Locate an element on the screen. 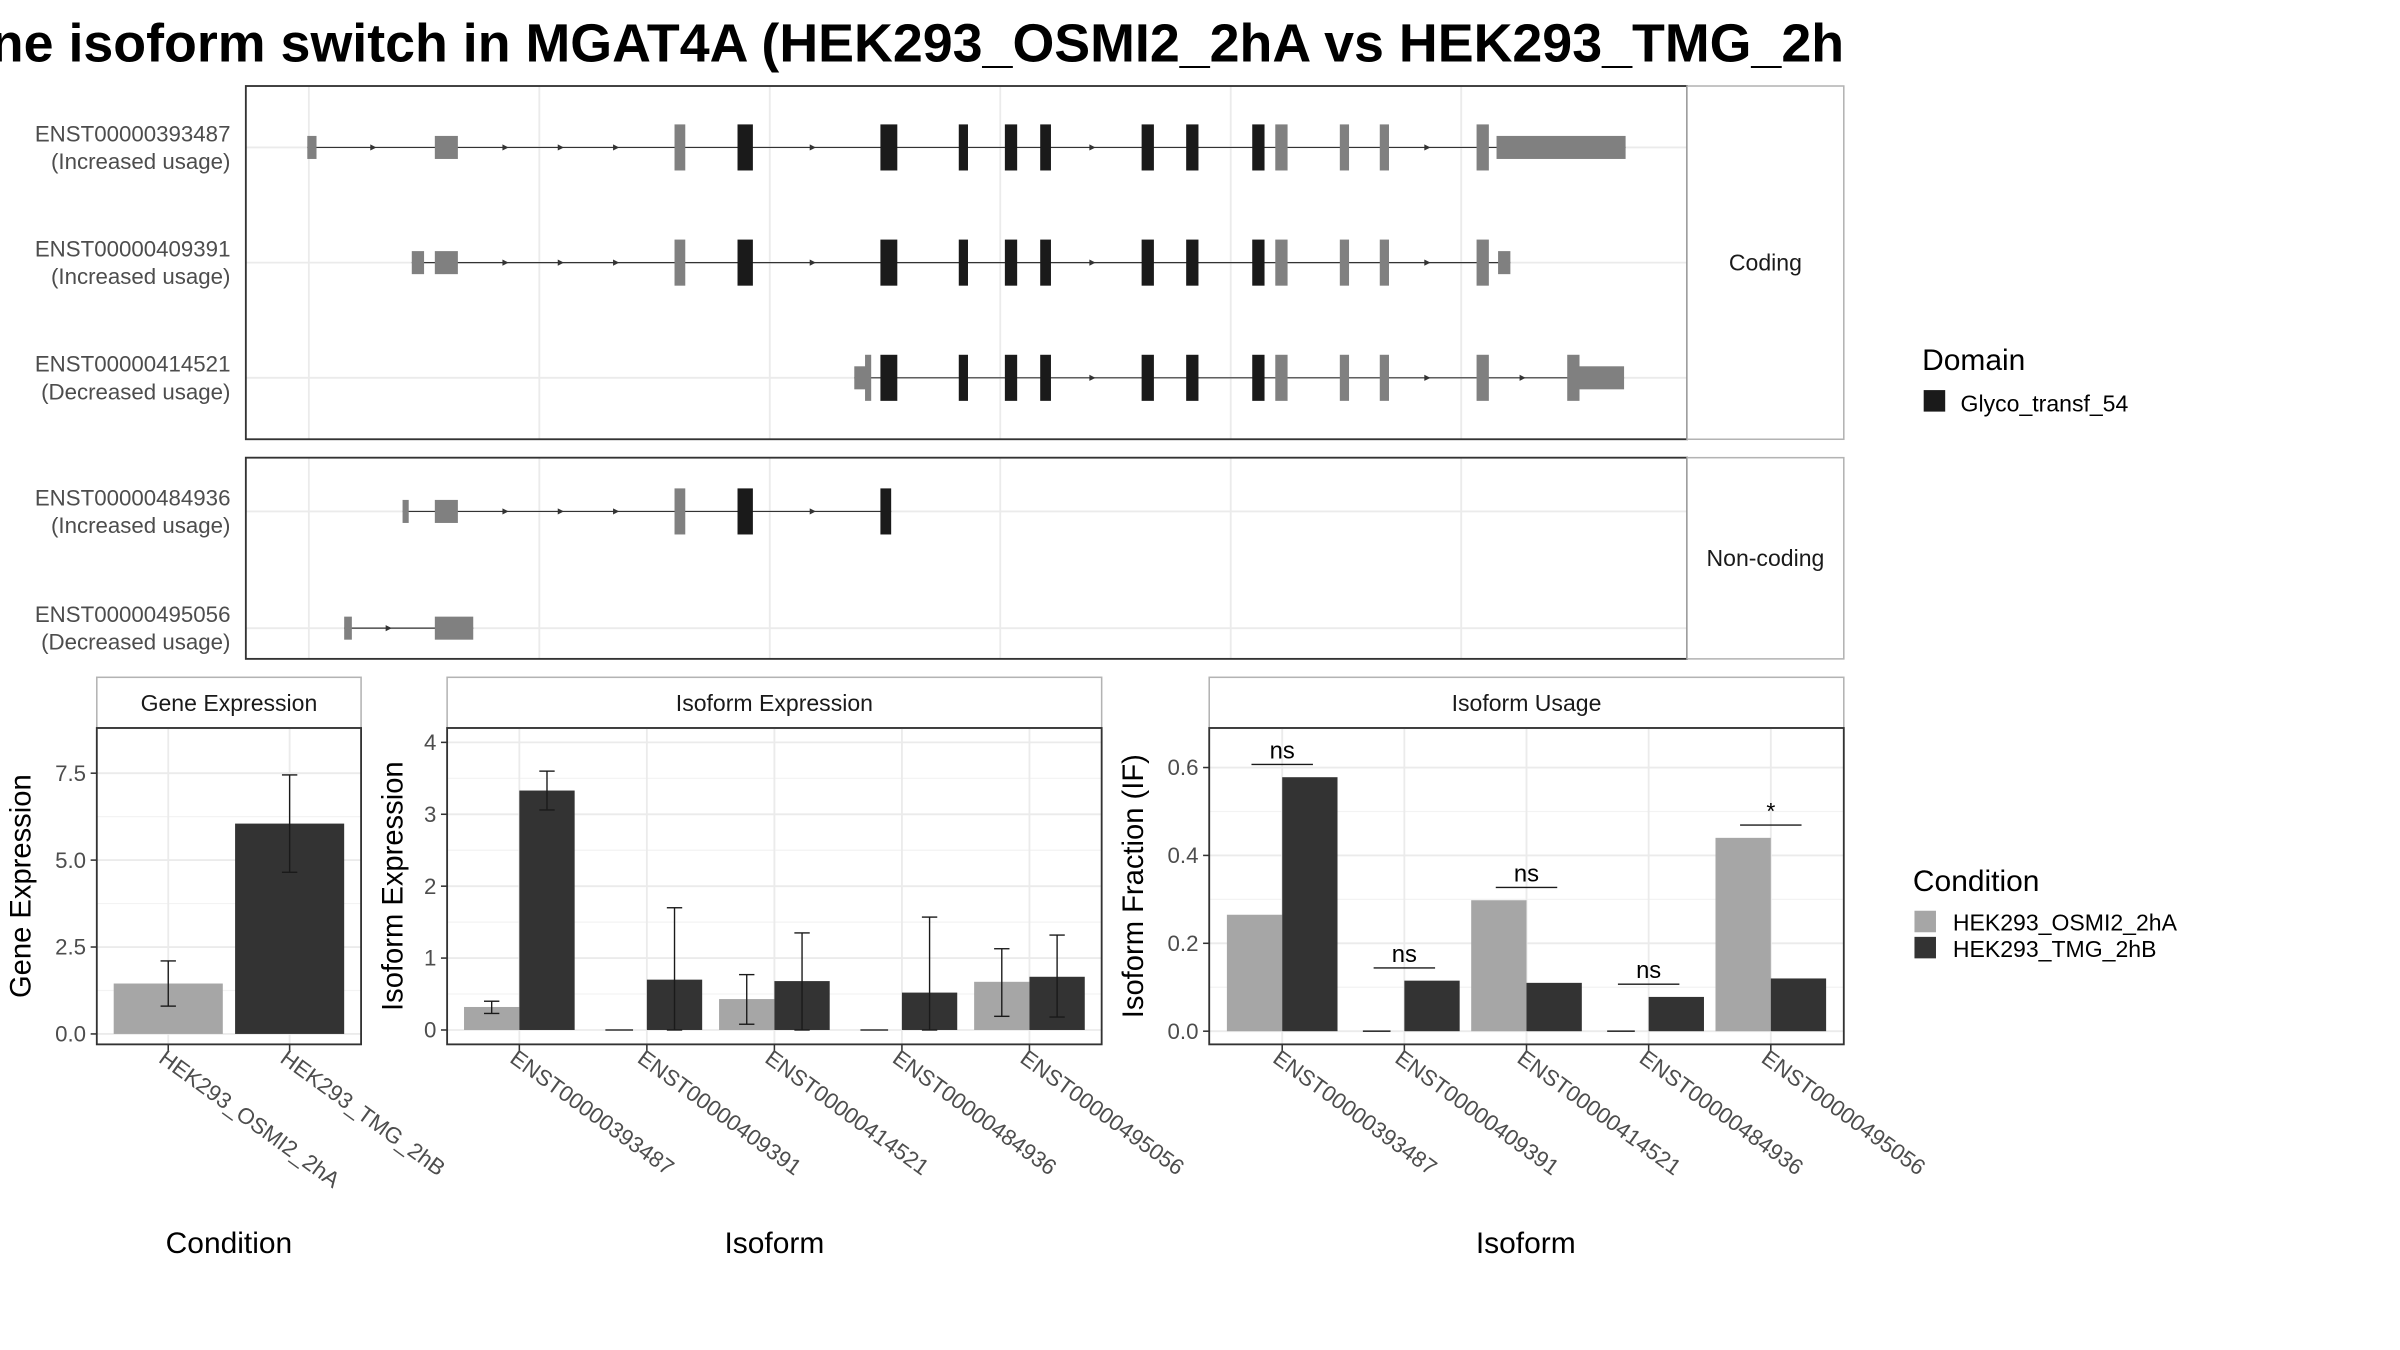 The image size is (2400, 1350). y-tick-label: 4 is located at coordinates (430, 742).